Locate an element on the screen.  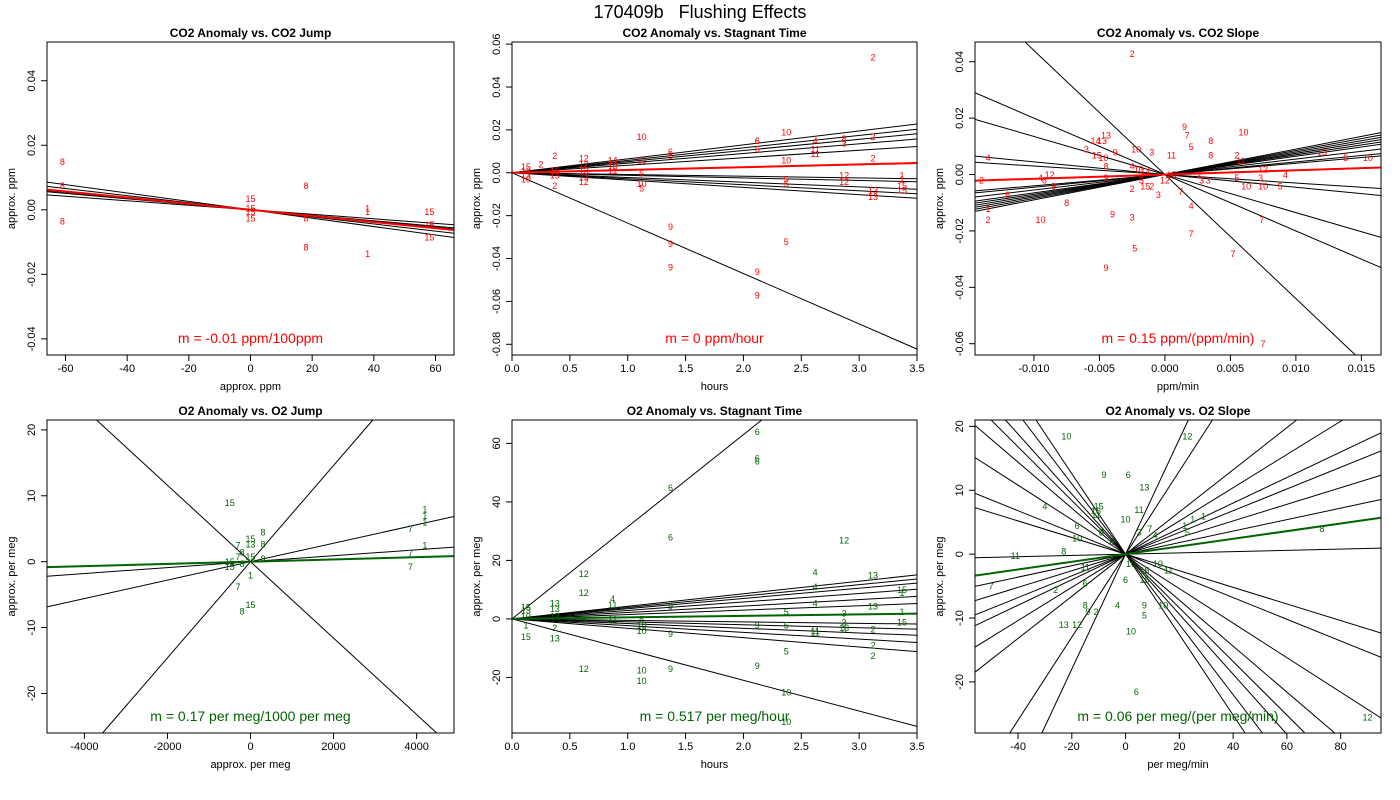
x-tick-label: 1.5 is located at coordinates (685, 747).